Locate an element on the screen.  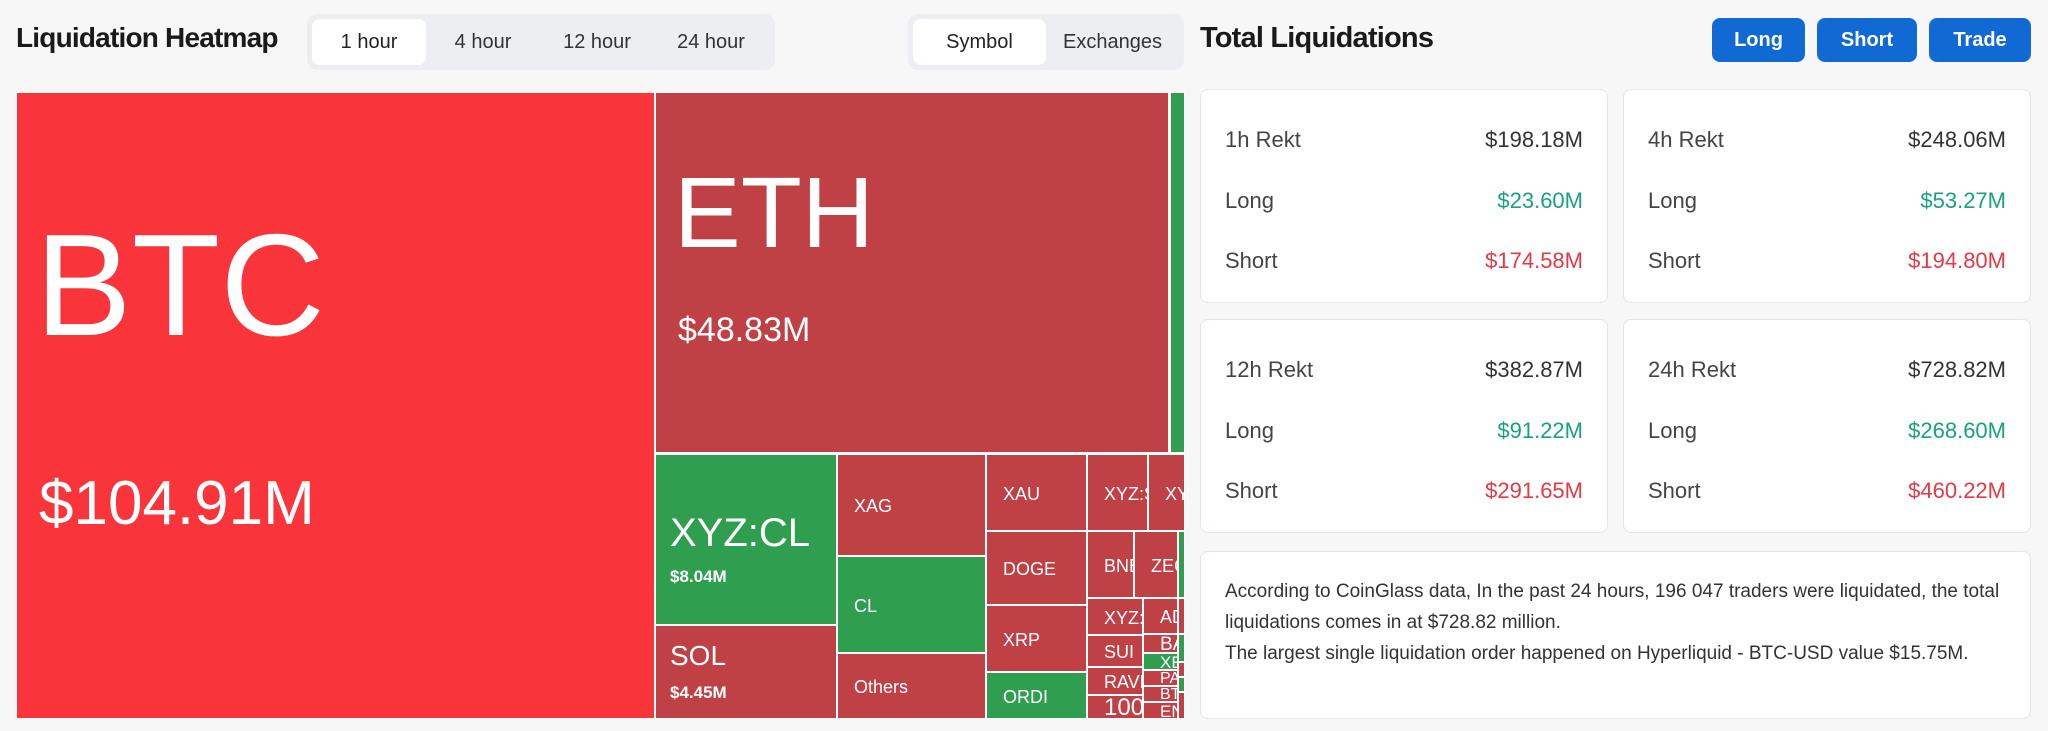
treemap-tile-xag: XAG is located at coordinates (911, 505).